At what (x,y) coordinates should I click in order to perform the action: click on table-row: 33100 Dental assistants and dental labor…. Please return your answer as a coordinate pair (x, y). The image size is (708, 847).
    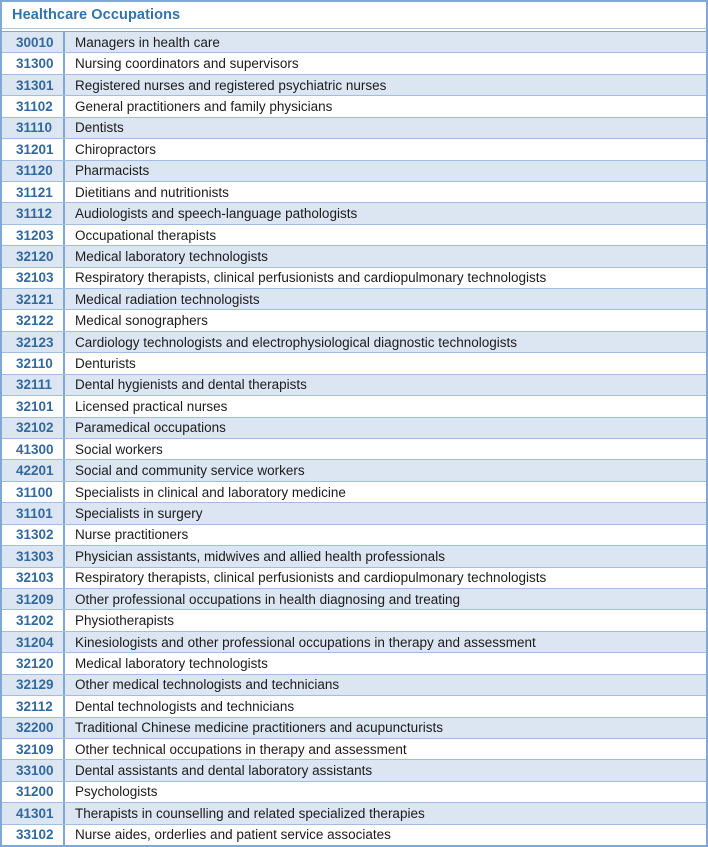
    Looking at the image, I should click on (354, 771).